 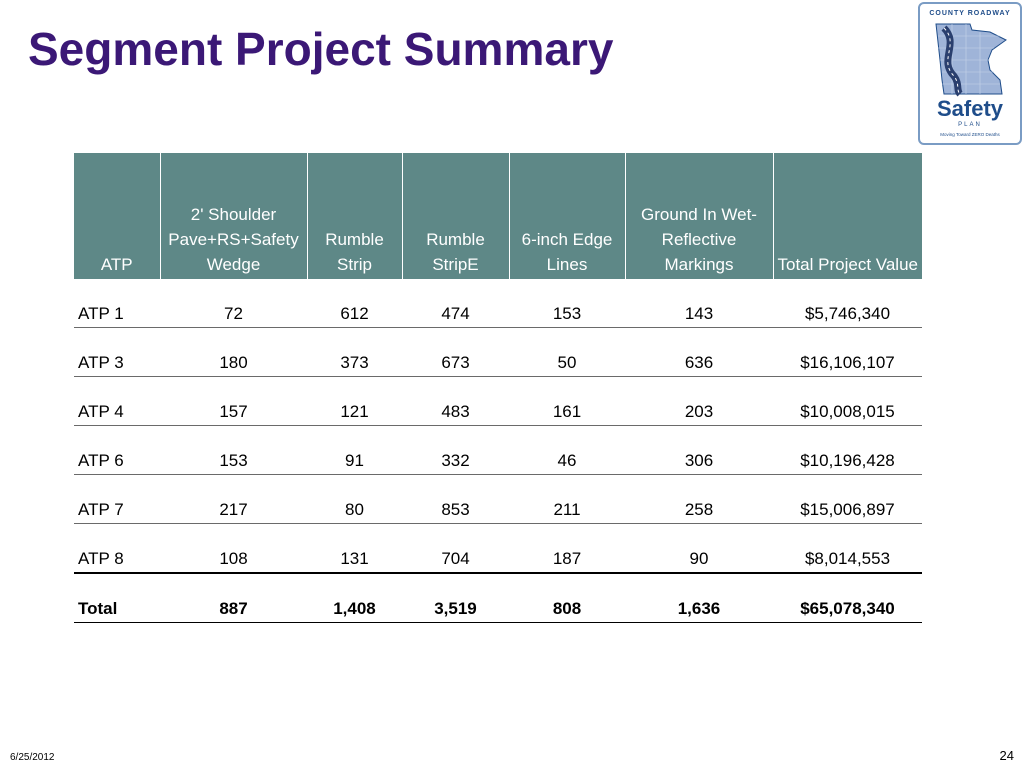 What do you see at coordinates (699, 401) in the screenshot?
I see `table-cell: 203` at bounding box center [699, 401].